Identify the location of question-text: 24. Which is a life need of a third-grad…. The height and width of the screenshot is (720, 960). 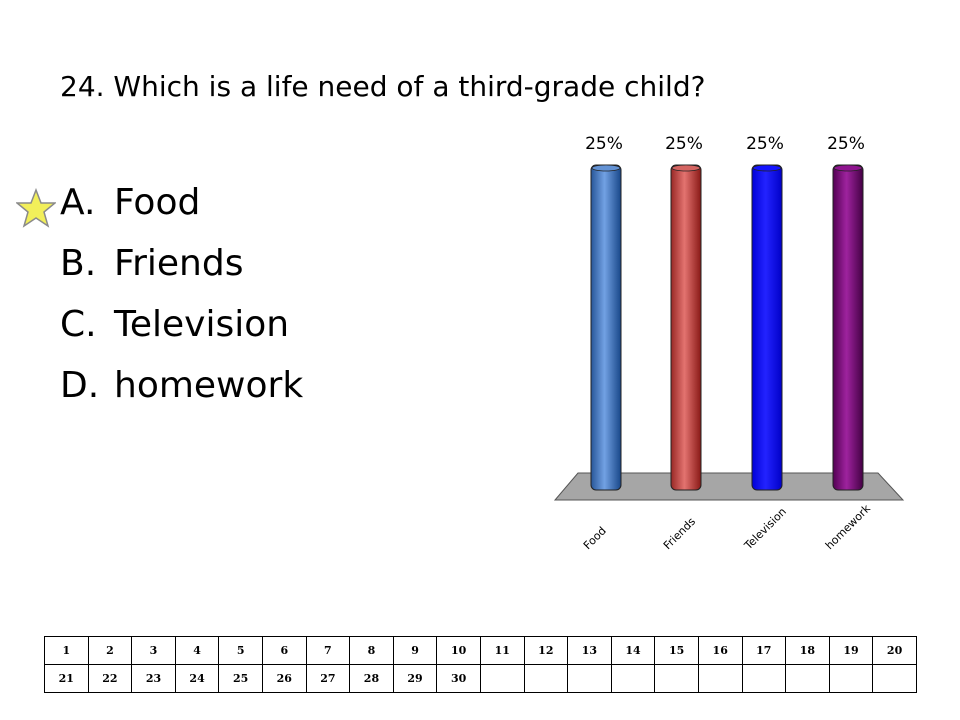
(383, 86).